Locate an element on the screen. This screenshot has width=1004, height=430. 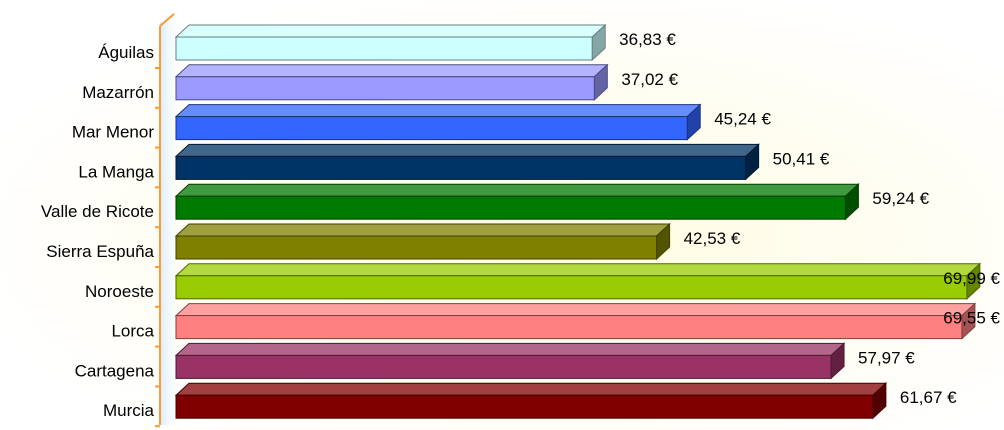
category-label: Murcia is located at coordinates (129, 410).